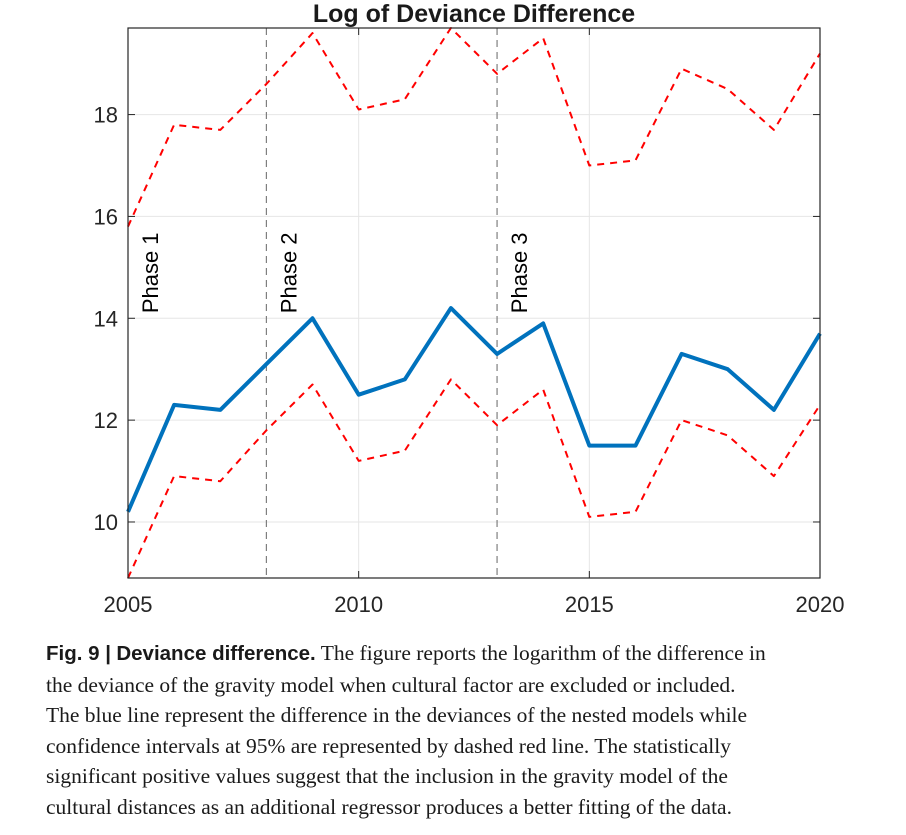 This screenshot has height=835, width=906. What do you see at coordinates (150, 272) in the screenshot?
I see `phase-label: Phase 1` at bounding box center [150, 272].